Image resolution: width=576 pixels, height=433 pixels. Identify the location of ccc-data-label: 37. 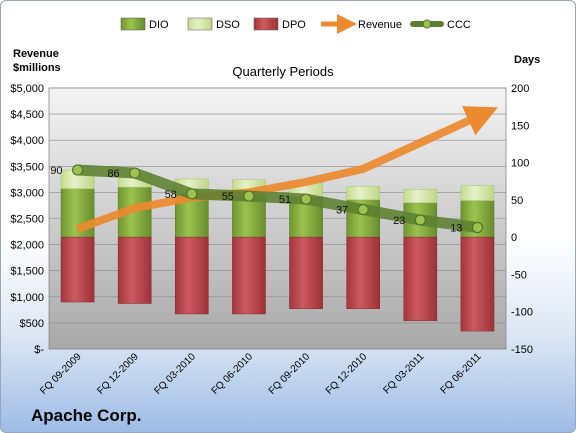
(342, 211).